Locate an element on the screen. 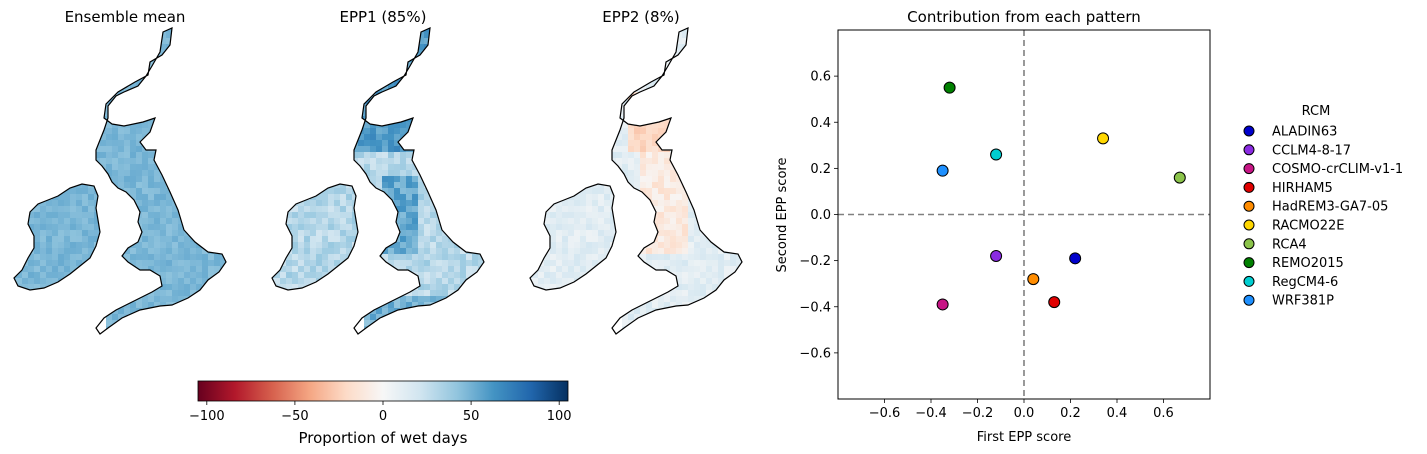 The image size is (1427, 454). x-tick-label: 0.4 is located at coordinates (1117, 413).